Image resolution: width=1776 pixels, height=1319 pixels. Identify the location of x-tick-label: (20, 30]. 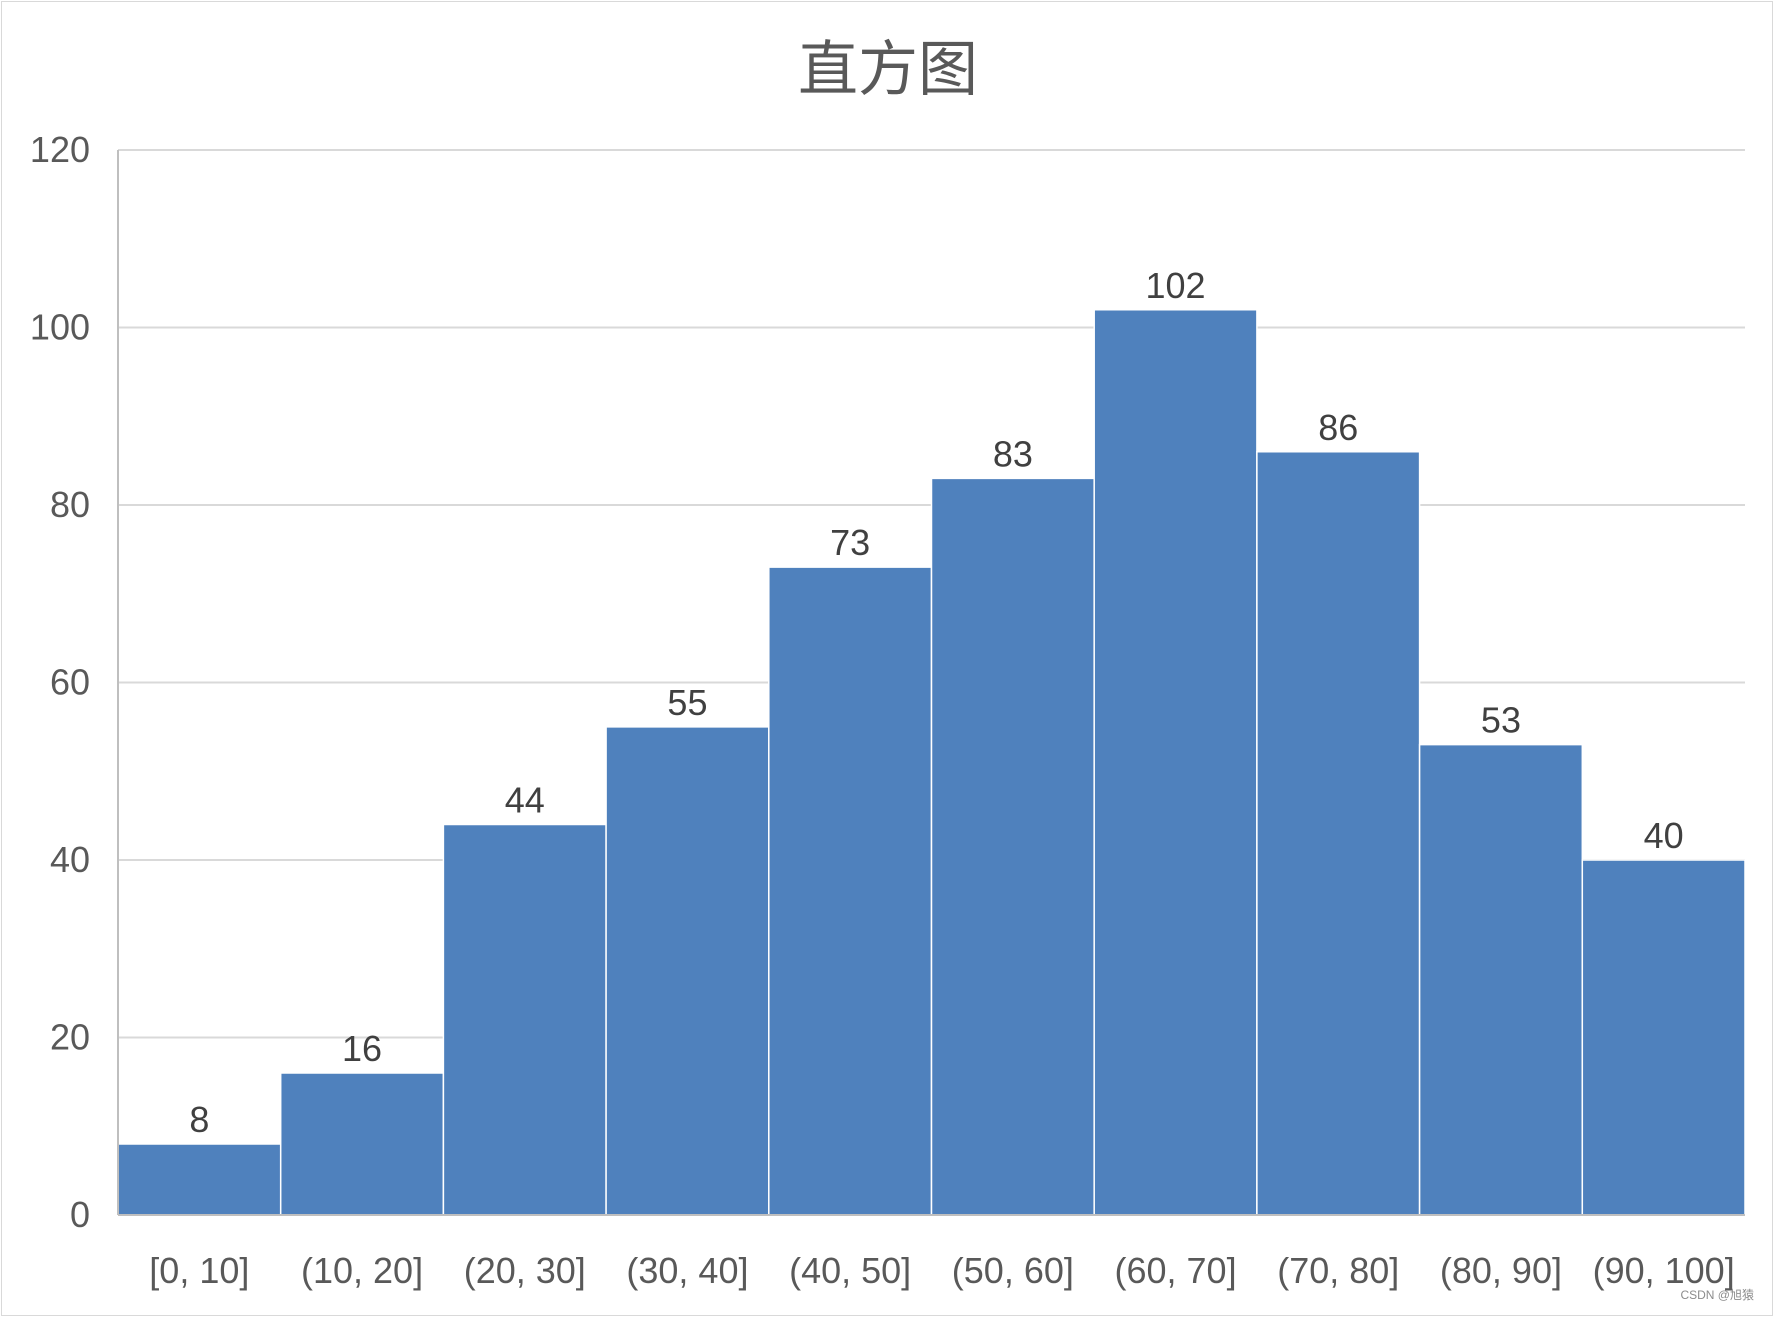
(525, 1270).